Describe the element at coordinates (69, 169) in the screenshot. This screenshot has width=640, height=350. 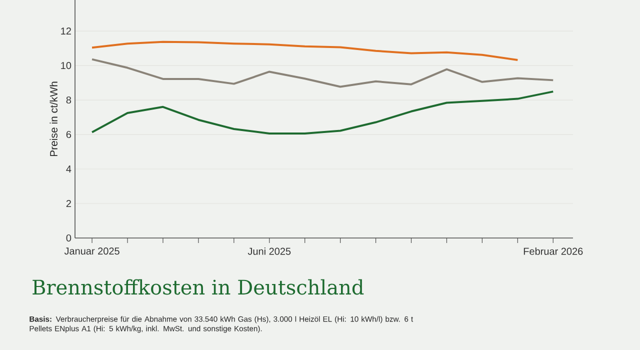
I see `y-tick-label: 4` at that location.